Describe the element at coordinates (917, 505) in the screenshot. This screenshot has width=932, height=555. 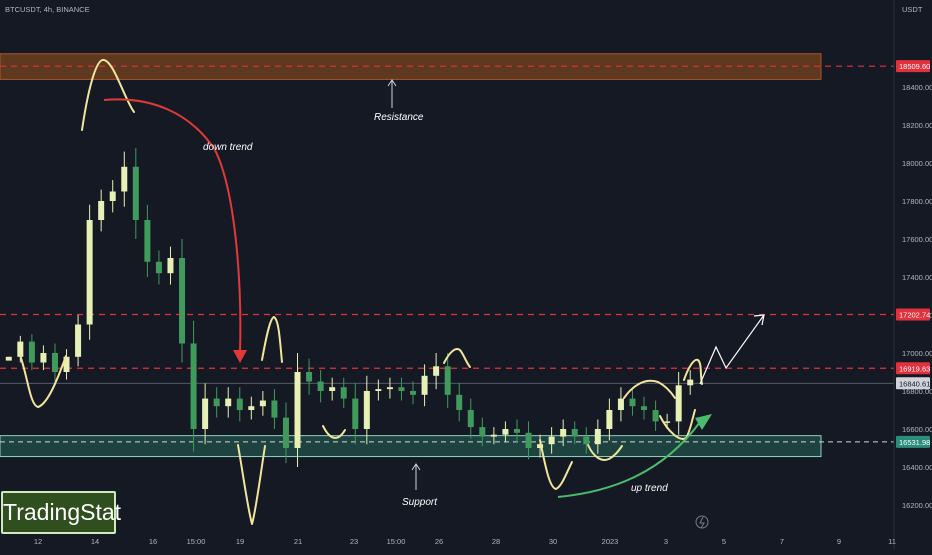
I see `price-tick-label: 16200.00` at that location.